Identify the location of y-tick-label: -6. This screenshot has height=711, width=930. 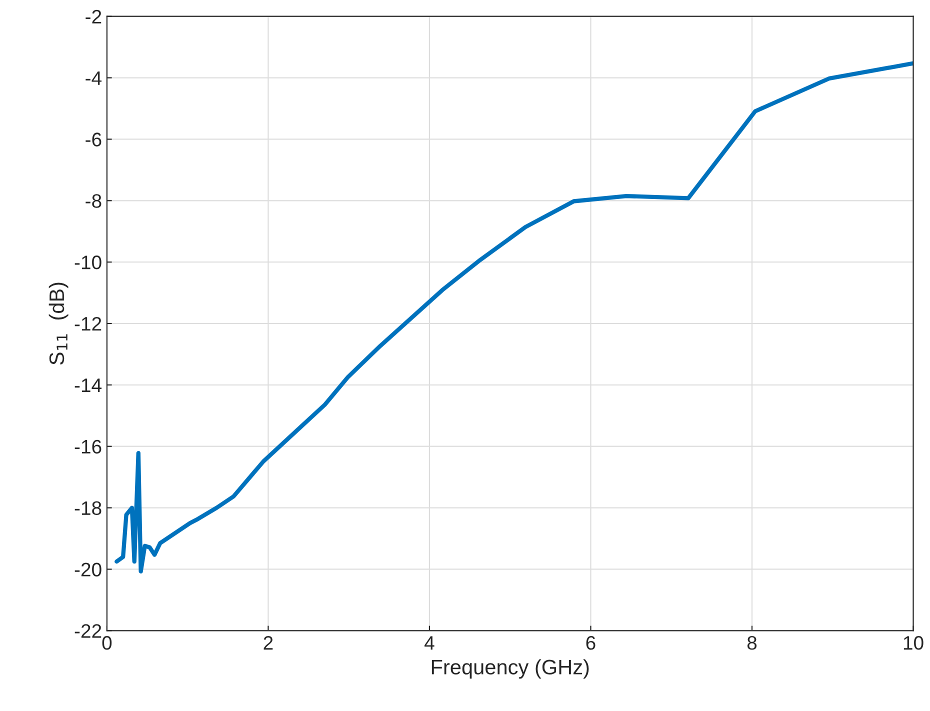
(94, 139).